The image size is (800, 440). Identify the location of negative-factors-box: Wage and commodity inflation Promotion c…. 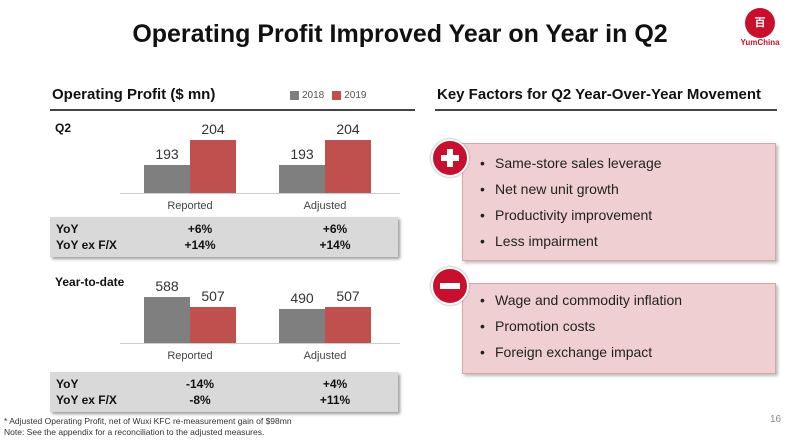
(619, 328).